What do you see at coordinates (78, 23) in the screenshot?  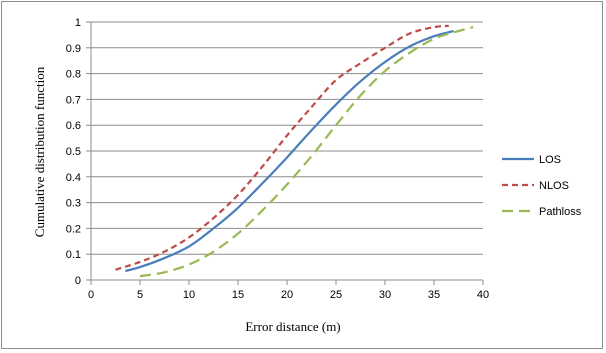 I see `y-tick-label: 1` at bounding box center [78, 23].